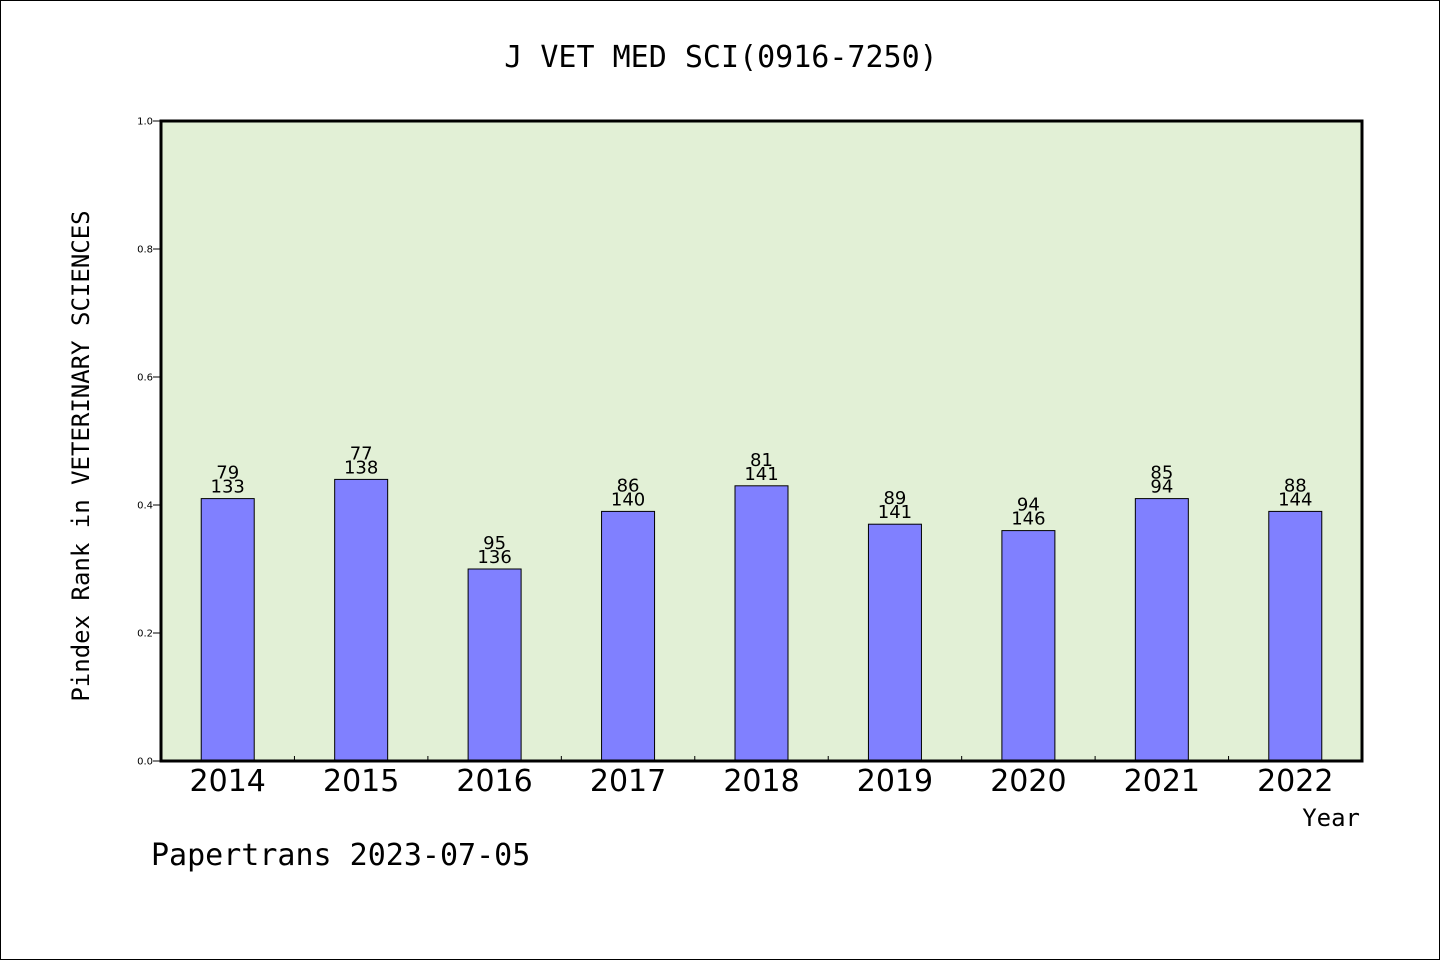  I want to click on bar-2017, so click(628, 636).